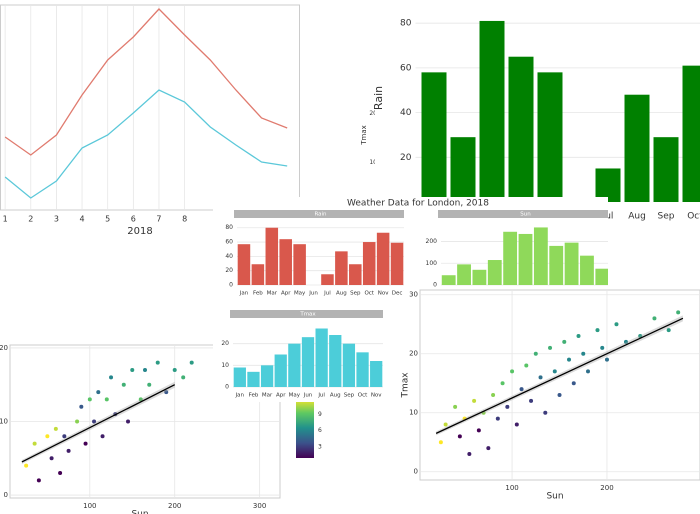  What do you see at coordinates (376, 396) in the screenshot?
I see `x-tick-label: Nov` at bounding box center [376, 396].